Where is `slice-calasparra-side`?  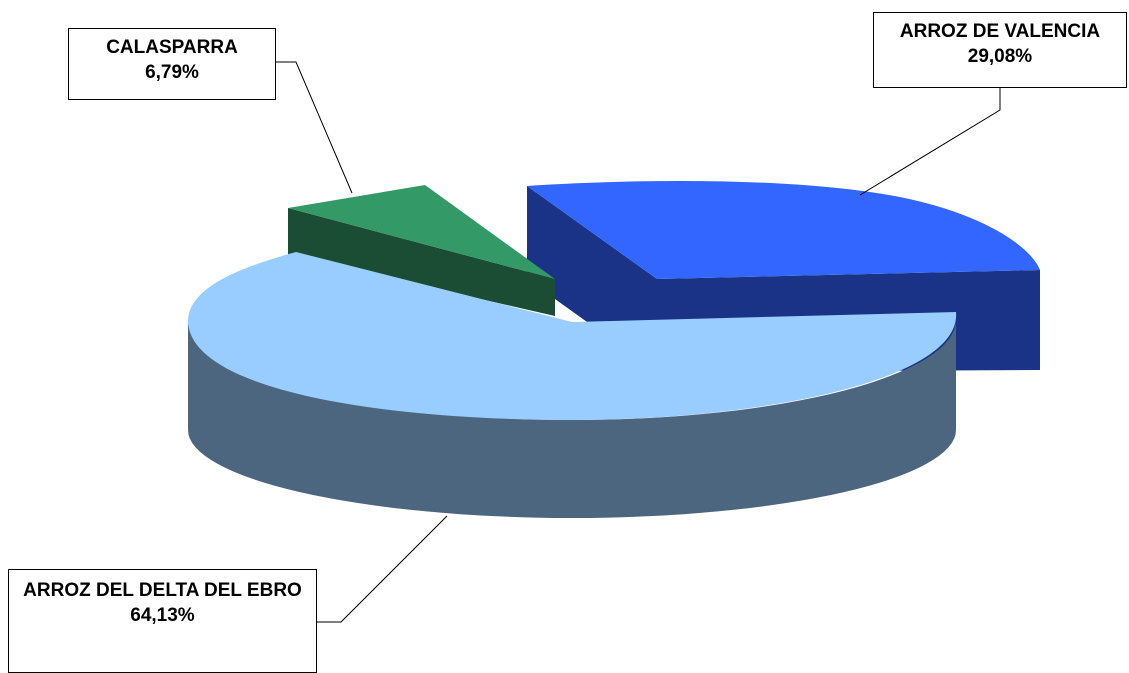 slice-calasparra-side is located at coordinates (421, 262).